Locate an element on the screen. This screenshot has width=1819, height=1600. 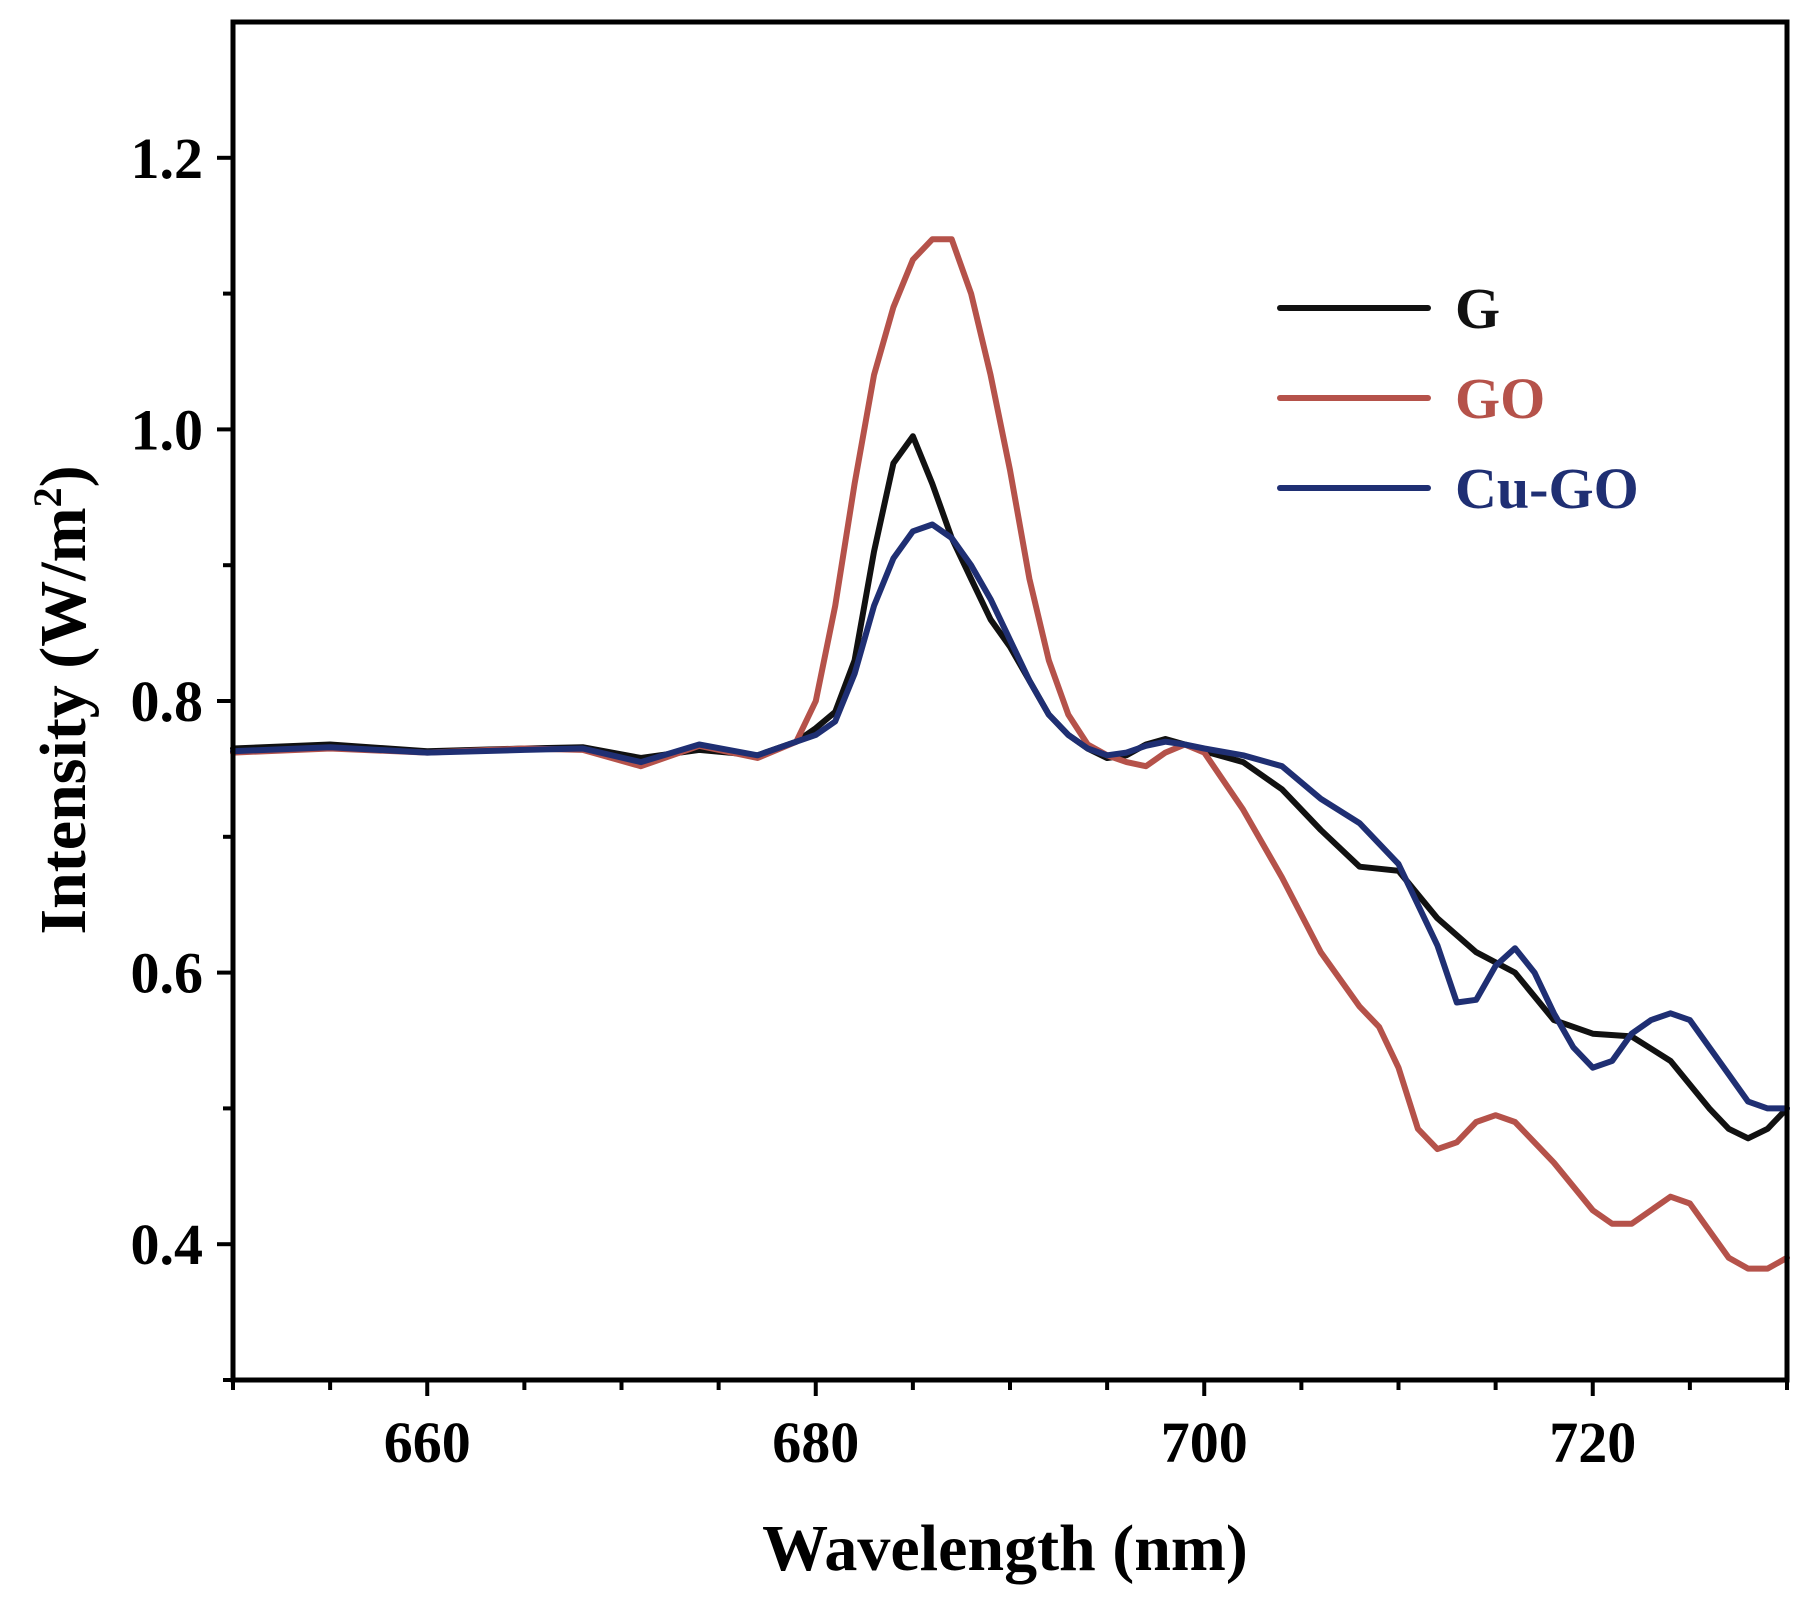
x-axis-title: Wavelength (nm) is located at coordinates (1005, 1548).